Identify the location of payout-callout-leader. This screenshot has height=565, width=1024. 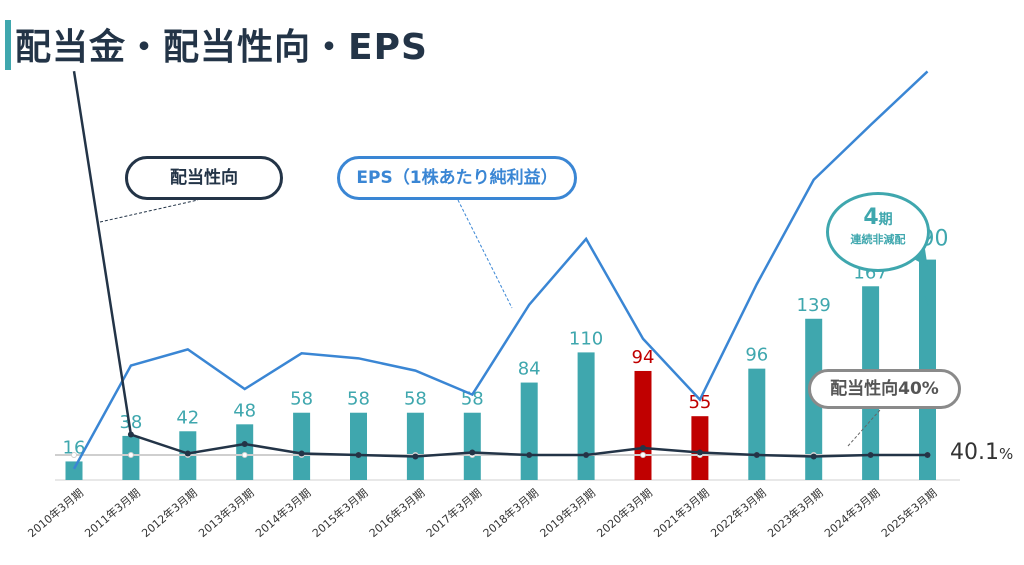
(149, 211).